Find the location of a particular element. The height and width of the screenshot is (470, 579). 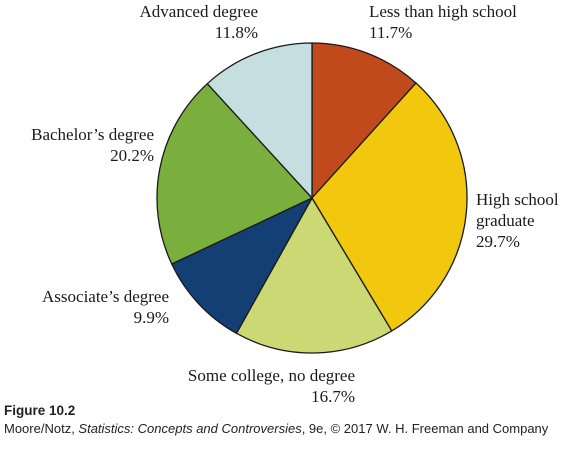

slice-label-associate-s-degree: Associate’s degree 9.9% is located at coordinates (105, 307).